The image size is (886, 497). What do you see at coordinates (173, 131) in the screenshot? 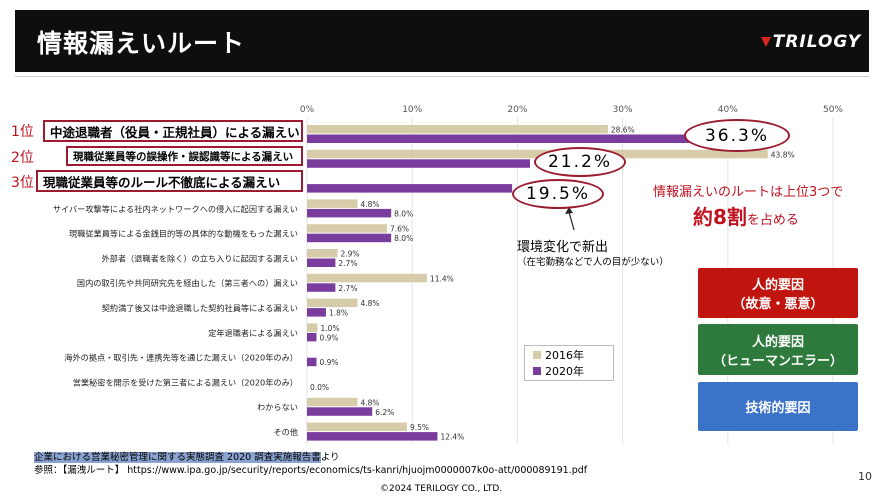
I see `rank-1-box: 中途退職者（役員・正規社員）による漏えい` at bounding box center [173, 131].